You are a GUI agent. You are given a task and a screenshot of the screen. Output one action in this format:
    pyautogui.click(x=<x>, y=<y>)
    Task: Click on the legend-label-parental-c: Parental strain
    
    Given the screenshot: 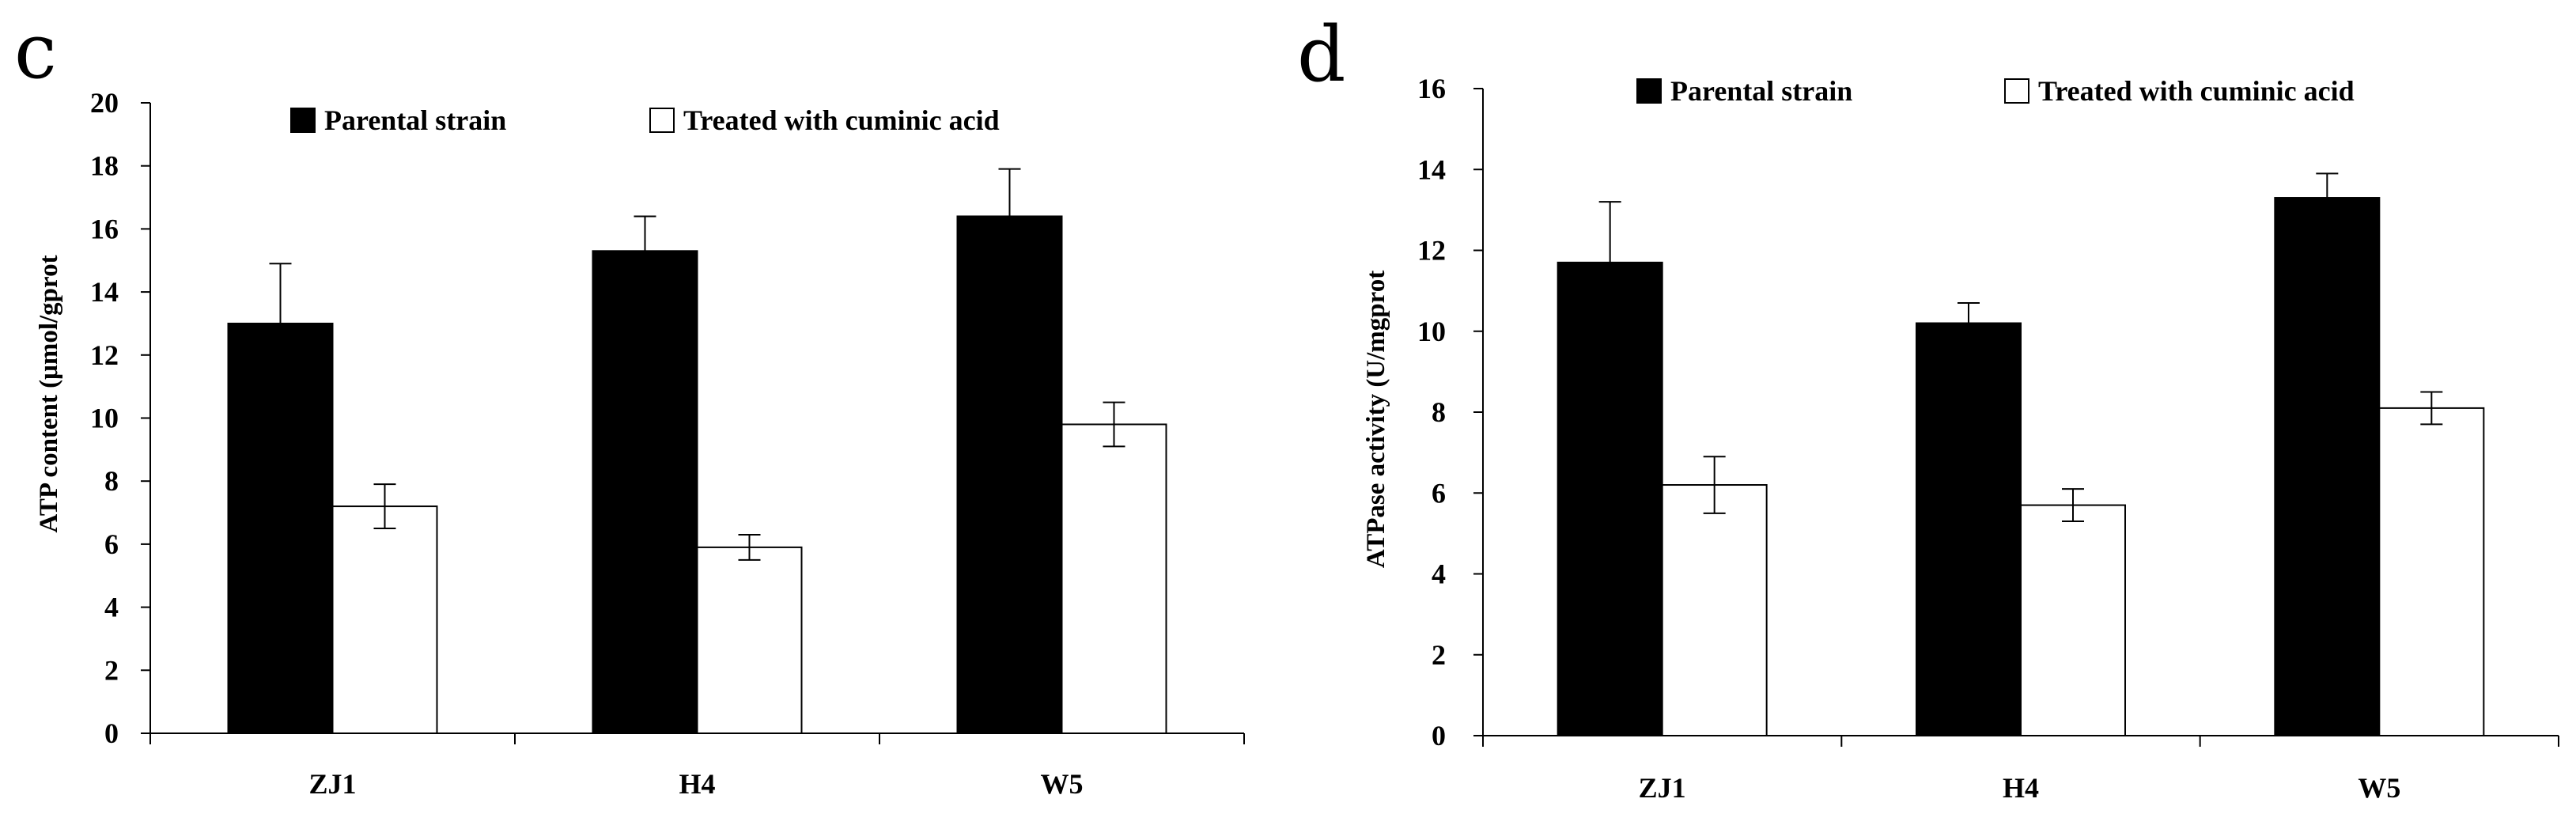 What is the action you would take?
    pyautogui.click(x=415, y=120)
    